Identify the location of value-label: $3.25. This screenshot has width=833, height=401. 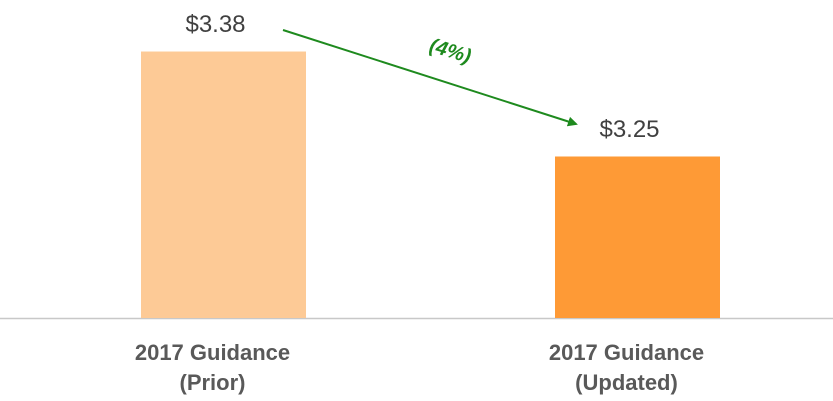
(629, 129).